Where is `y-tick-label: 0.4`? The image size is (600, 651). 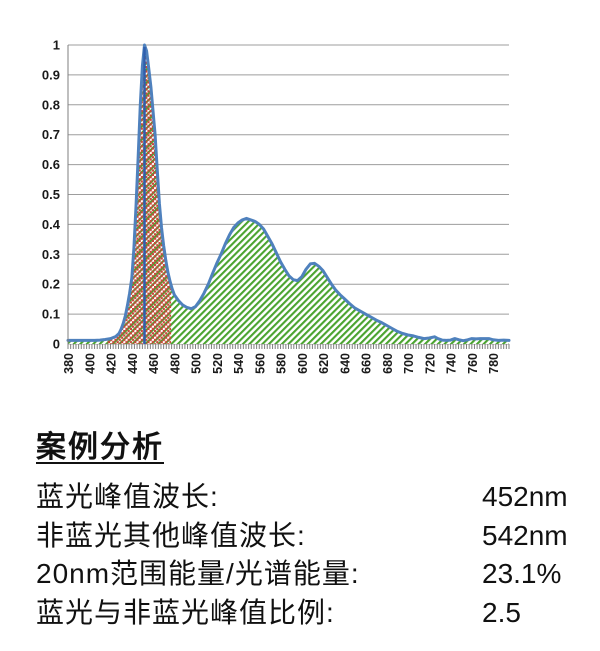 y-tick-label: 0.4 is located at coordinates (51, 224).